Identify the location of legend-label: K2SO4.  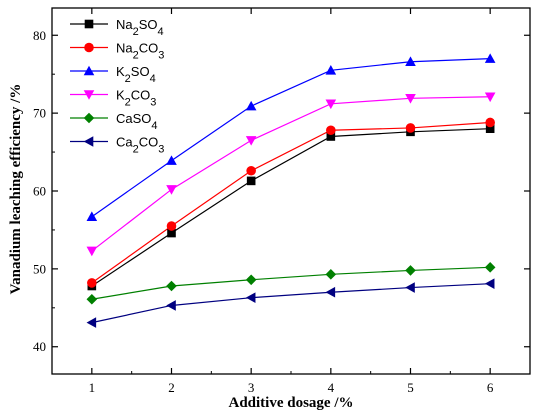
(136, 74).